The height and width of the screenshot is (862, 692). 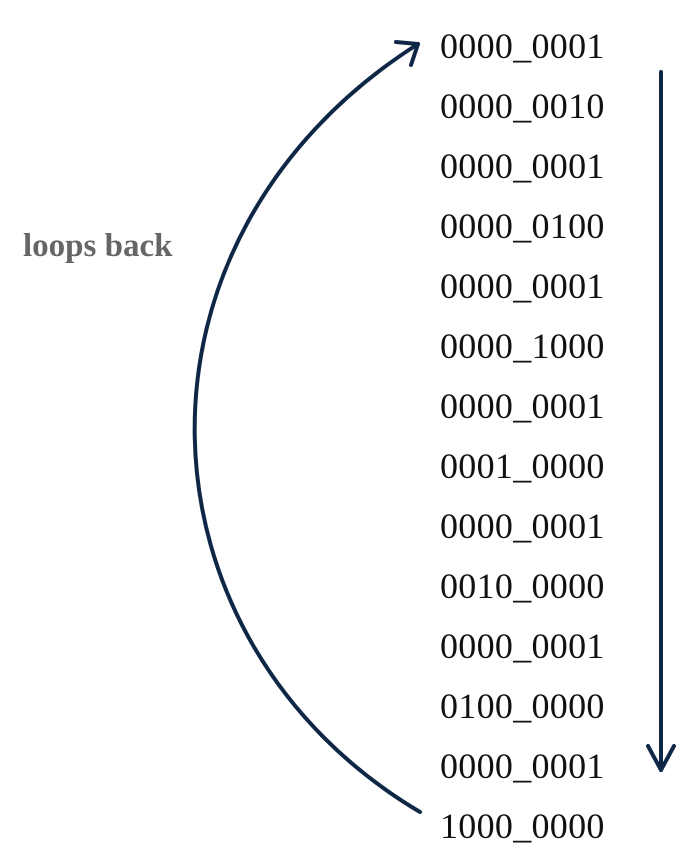 I want to click on sequence-item: 0000_0010, so click(x=522, y=106).